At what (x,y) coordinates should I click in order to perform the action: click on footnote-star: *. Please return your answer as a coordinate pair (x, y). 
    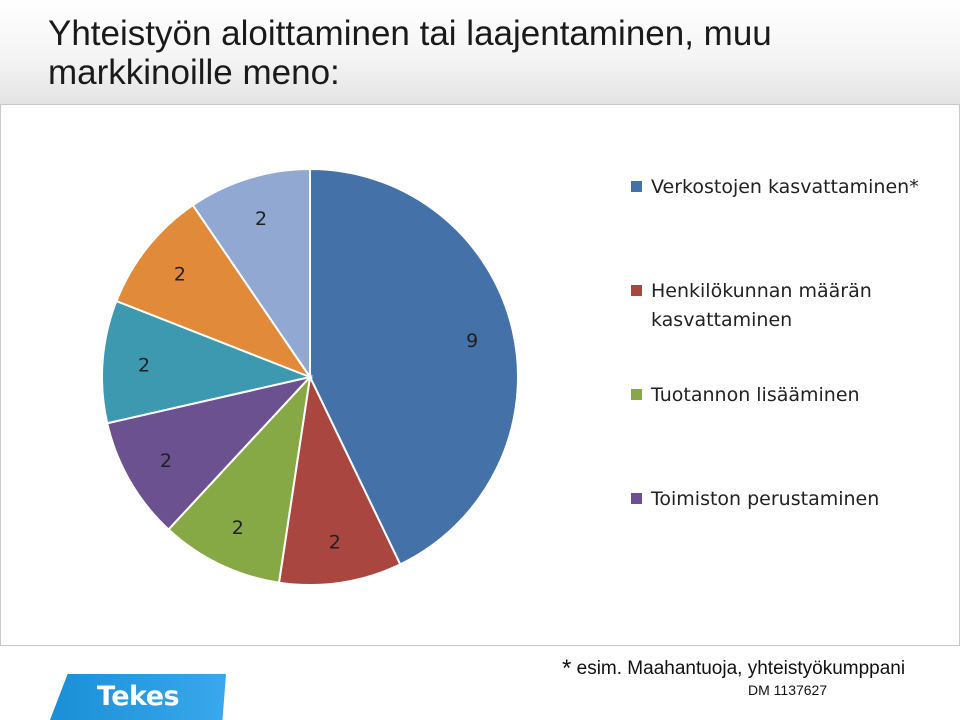
    Looking at the image, I should click on (567, 668).